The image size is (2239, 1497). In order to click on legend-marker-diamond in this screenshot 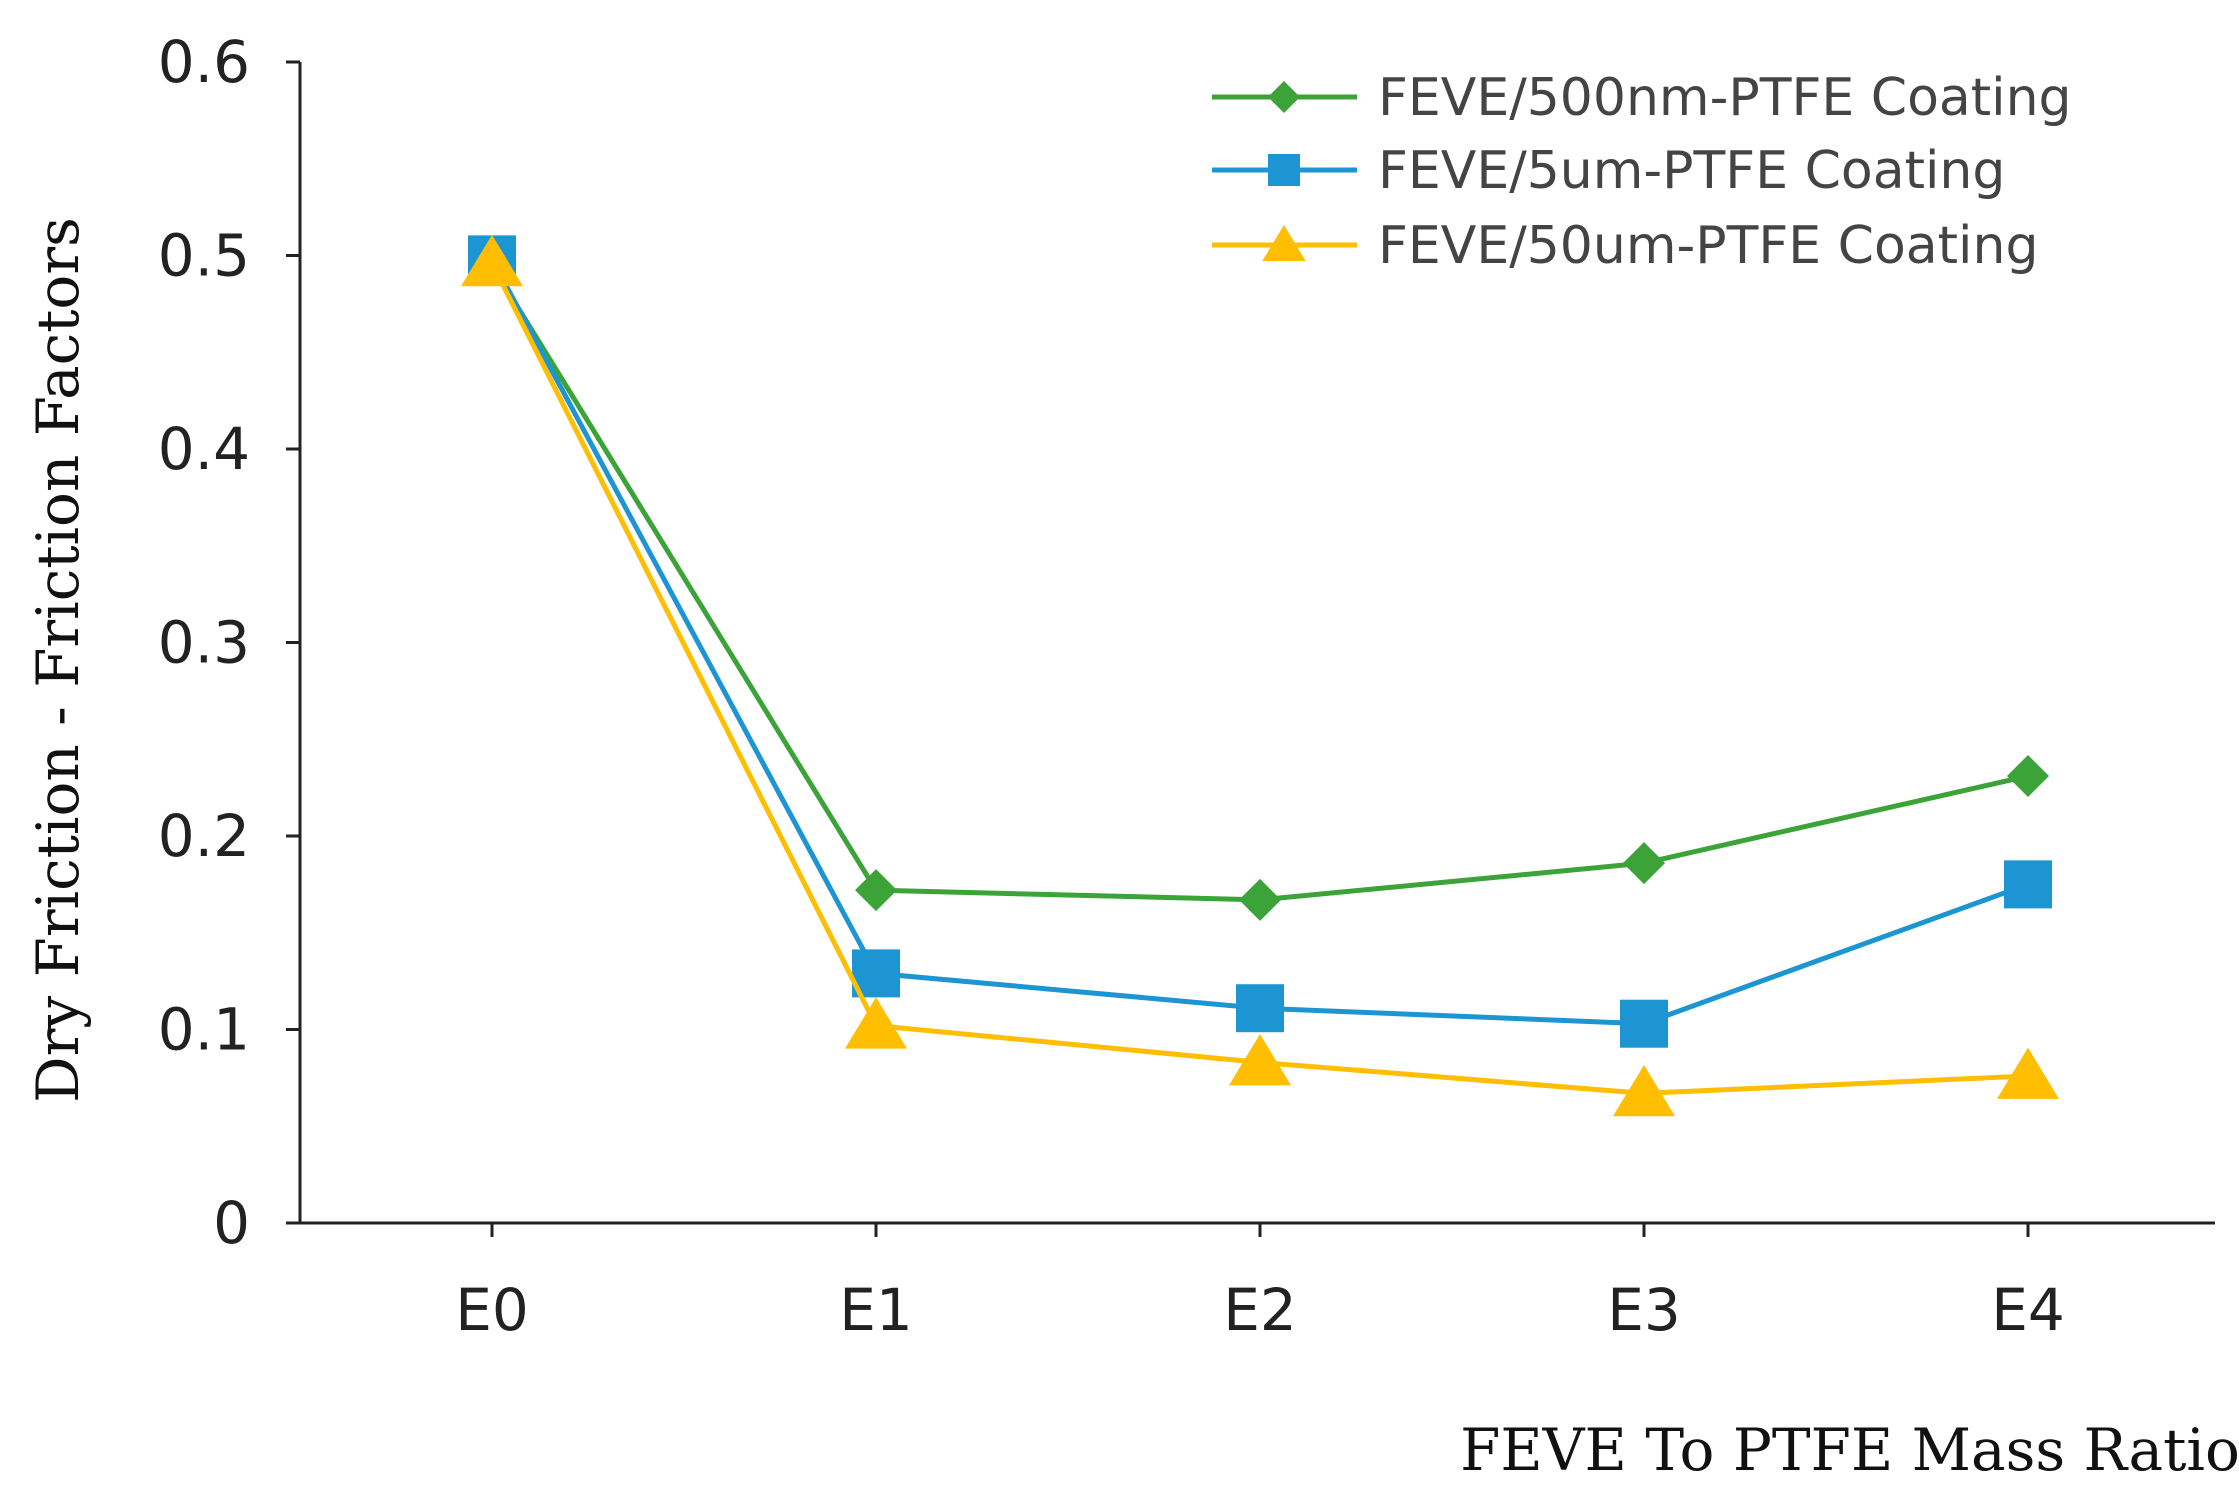, I will do `click(1284, 97)`.